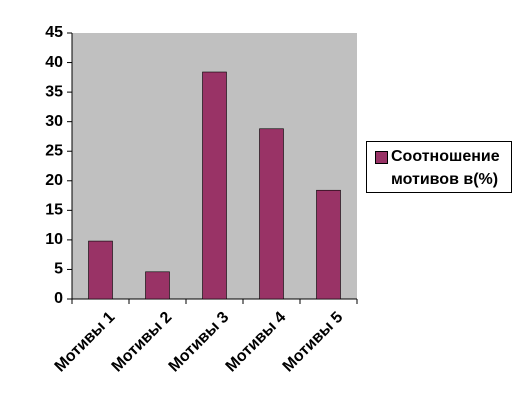  What do you see at coordinates (54, 91) in the screenshot?
I see `y-tick-label: 35` at bounding box center [54, 91].